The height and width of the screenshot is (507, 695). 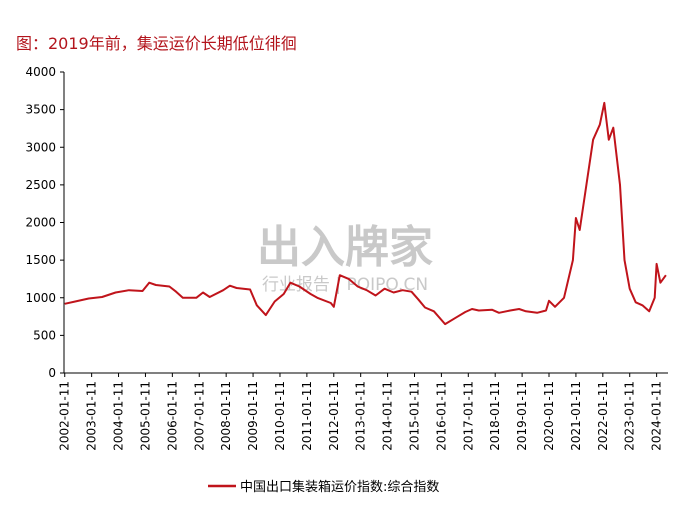 What do you see at coordinates (226, 416) in the screenshot?
I see `x-tick-label: 2008-01-11` at bounding box center [226, 416].